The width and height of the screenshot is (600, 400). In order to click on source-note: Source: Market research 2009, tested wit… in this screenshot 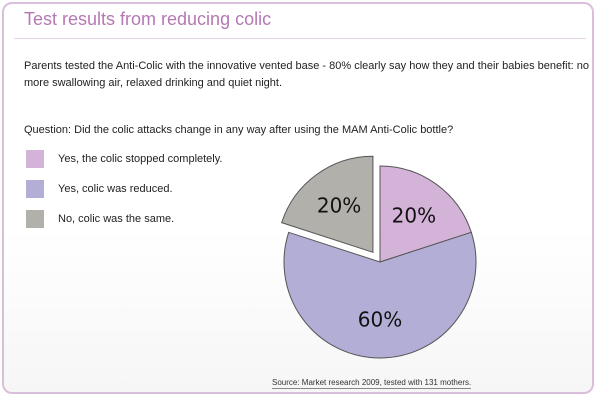, I will do `click(372, 383)`.